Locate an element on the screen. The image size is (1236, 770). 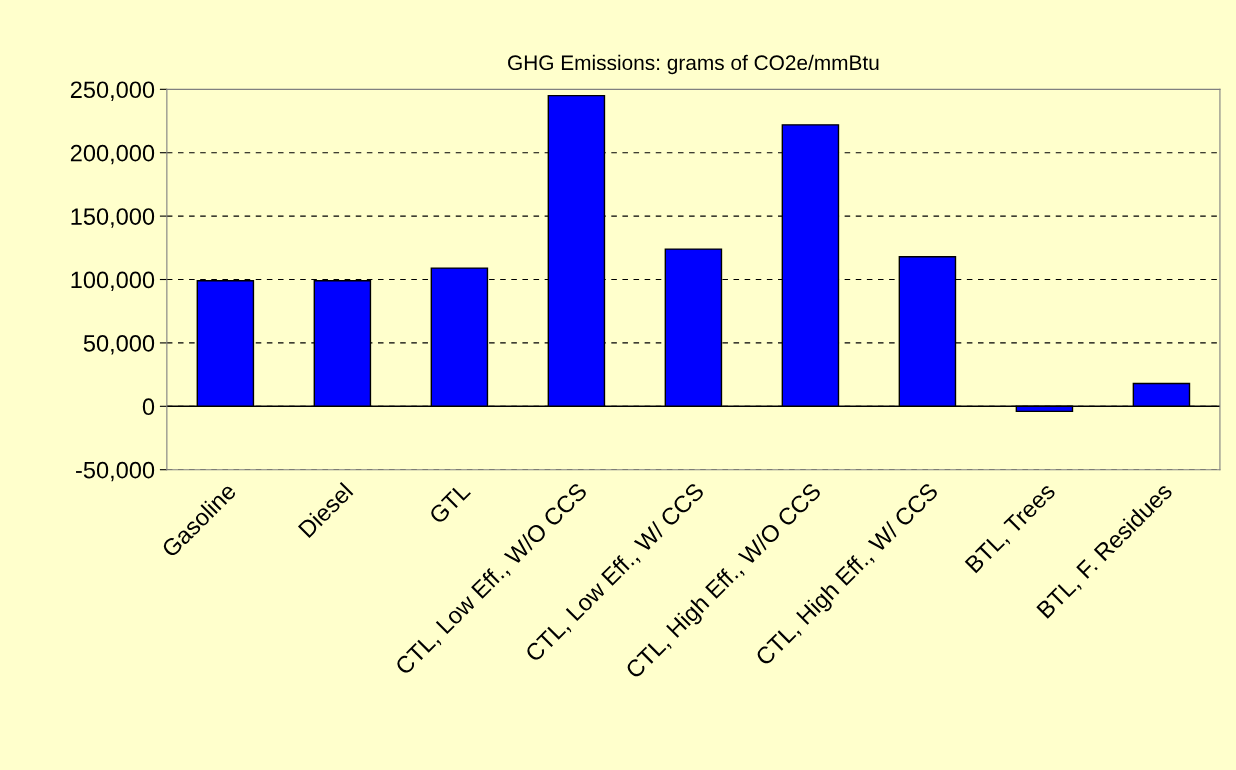
y-tick-label: 100,000 is located at coordinates (113, 281).